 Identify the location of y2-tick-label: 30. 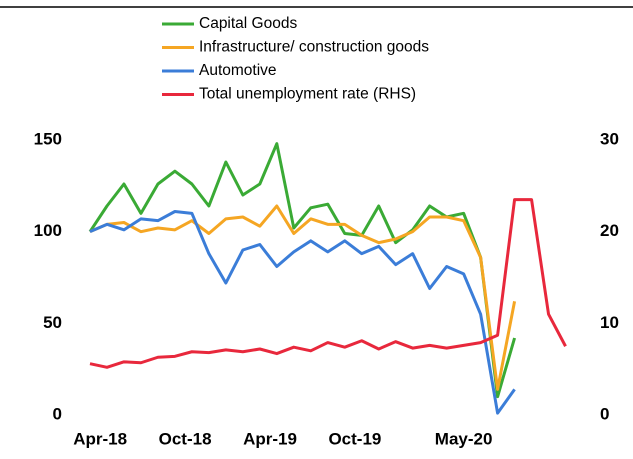
(609, 138).